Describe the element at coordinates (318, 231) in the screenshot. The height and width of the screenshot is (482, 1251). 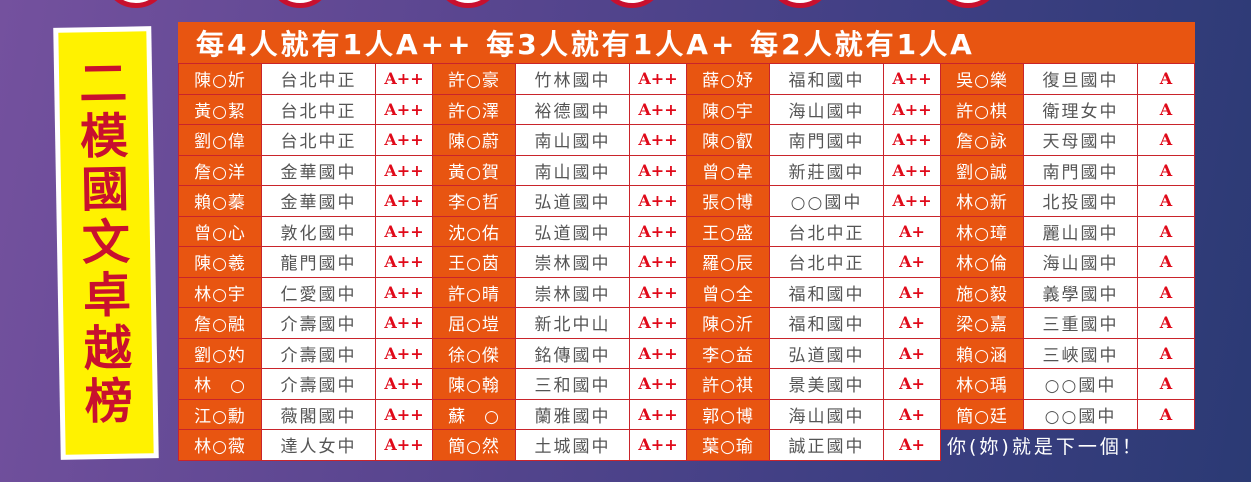
I see `school-name: 敦化國中` at that location.